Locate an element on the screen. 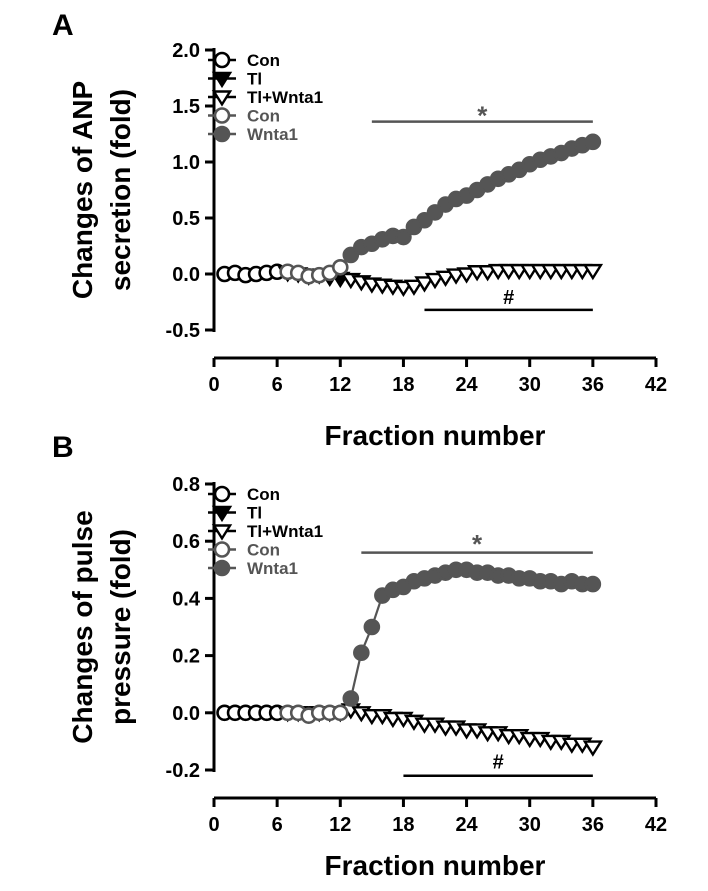 The image size is (708, 891). y-tick-label: 0.5 is located at coordinates (186, 219).